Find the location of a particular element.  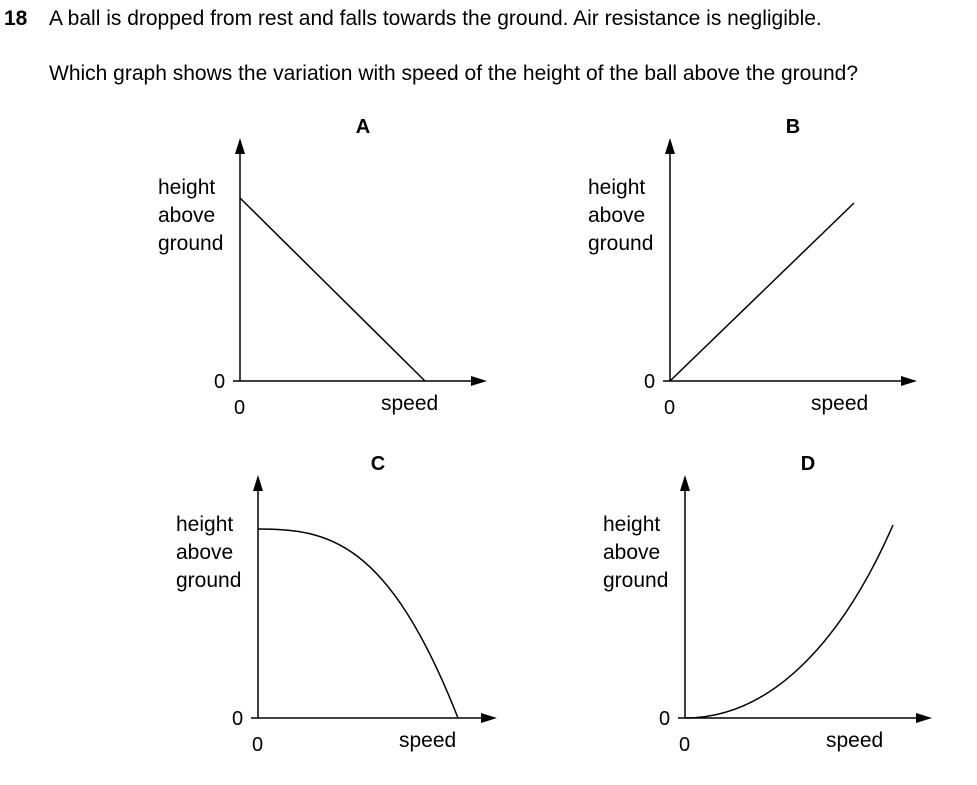

graph-b-svg: B height above ground 0 0 speed is located at coordinates (752, 267).